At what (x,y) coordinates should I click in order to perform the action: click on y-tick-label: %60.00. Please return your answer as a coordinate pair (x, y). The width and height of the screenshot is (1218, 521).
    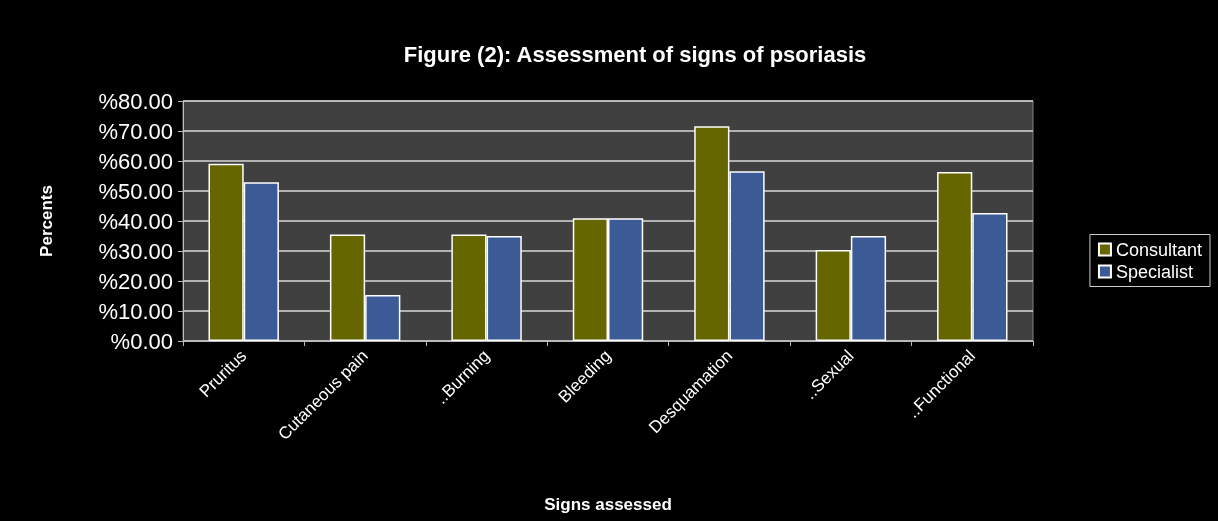
    Looking at the image, I should click on (135, 161).